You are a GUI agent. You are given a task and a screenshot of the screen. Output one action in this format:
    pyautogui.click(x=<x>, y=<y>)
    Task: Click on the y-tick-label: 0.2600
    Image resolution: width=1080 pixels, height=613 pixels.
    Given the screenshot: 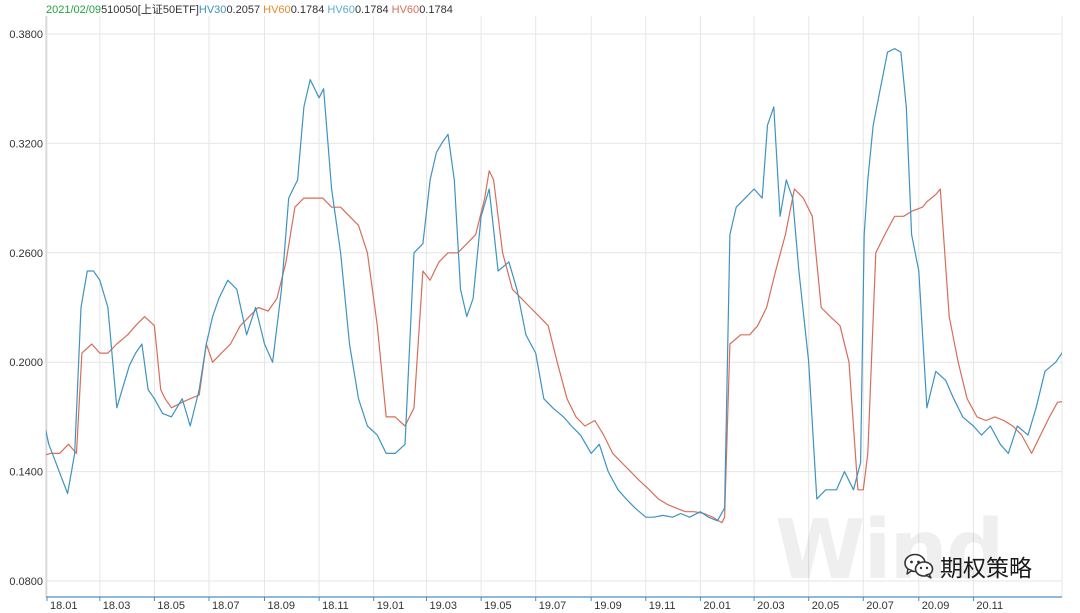 What is the action you would take?
    pyautogui.click(x=26, y=254)
    